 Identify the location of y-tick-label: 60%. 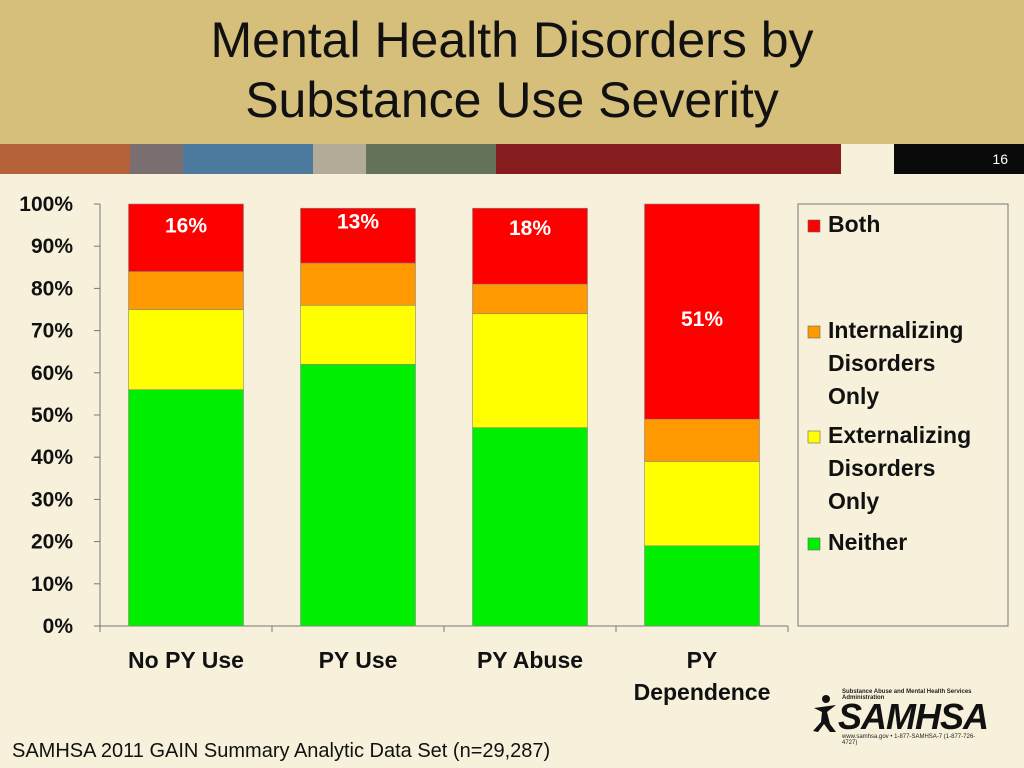
(52, 373).